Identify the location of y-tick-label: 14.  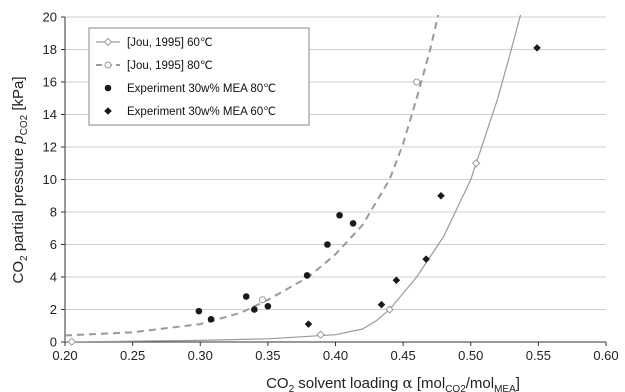
(50, 114).